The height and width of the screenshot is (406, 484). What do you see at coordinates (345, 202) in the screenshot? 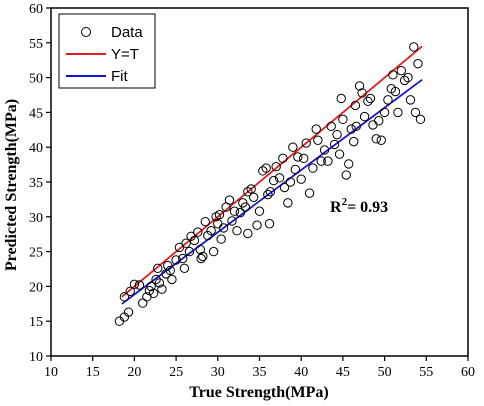
I see `r-squared-superscript: 2` at bounding box center [345, 202].